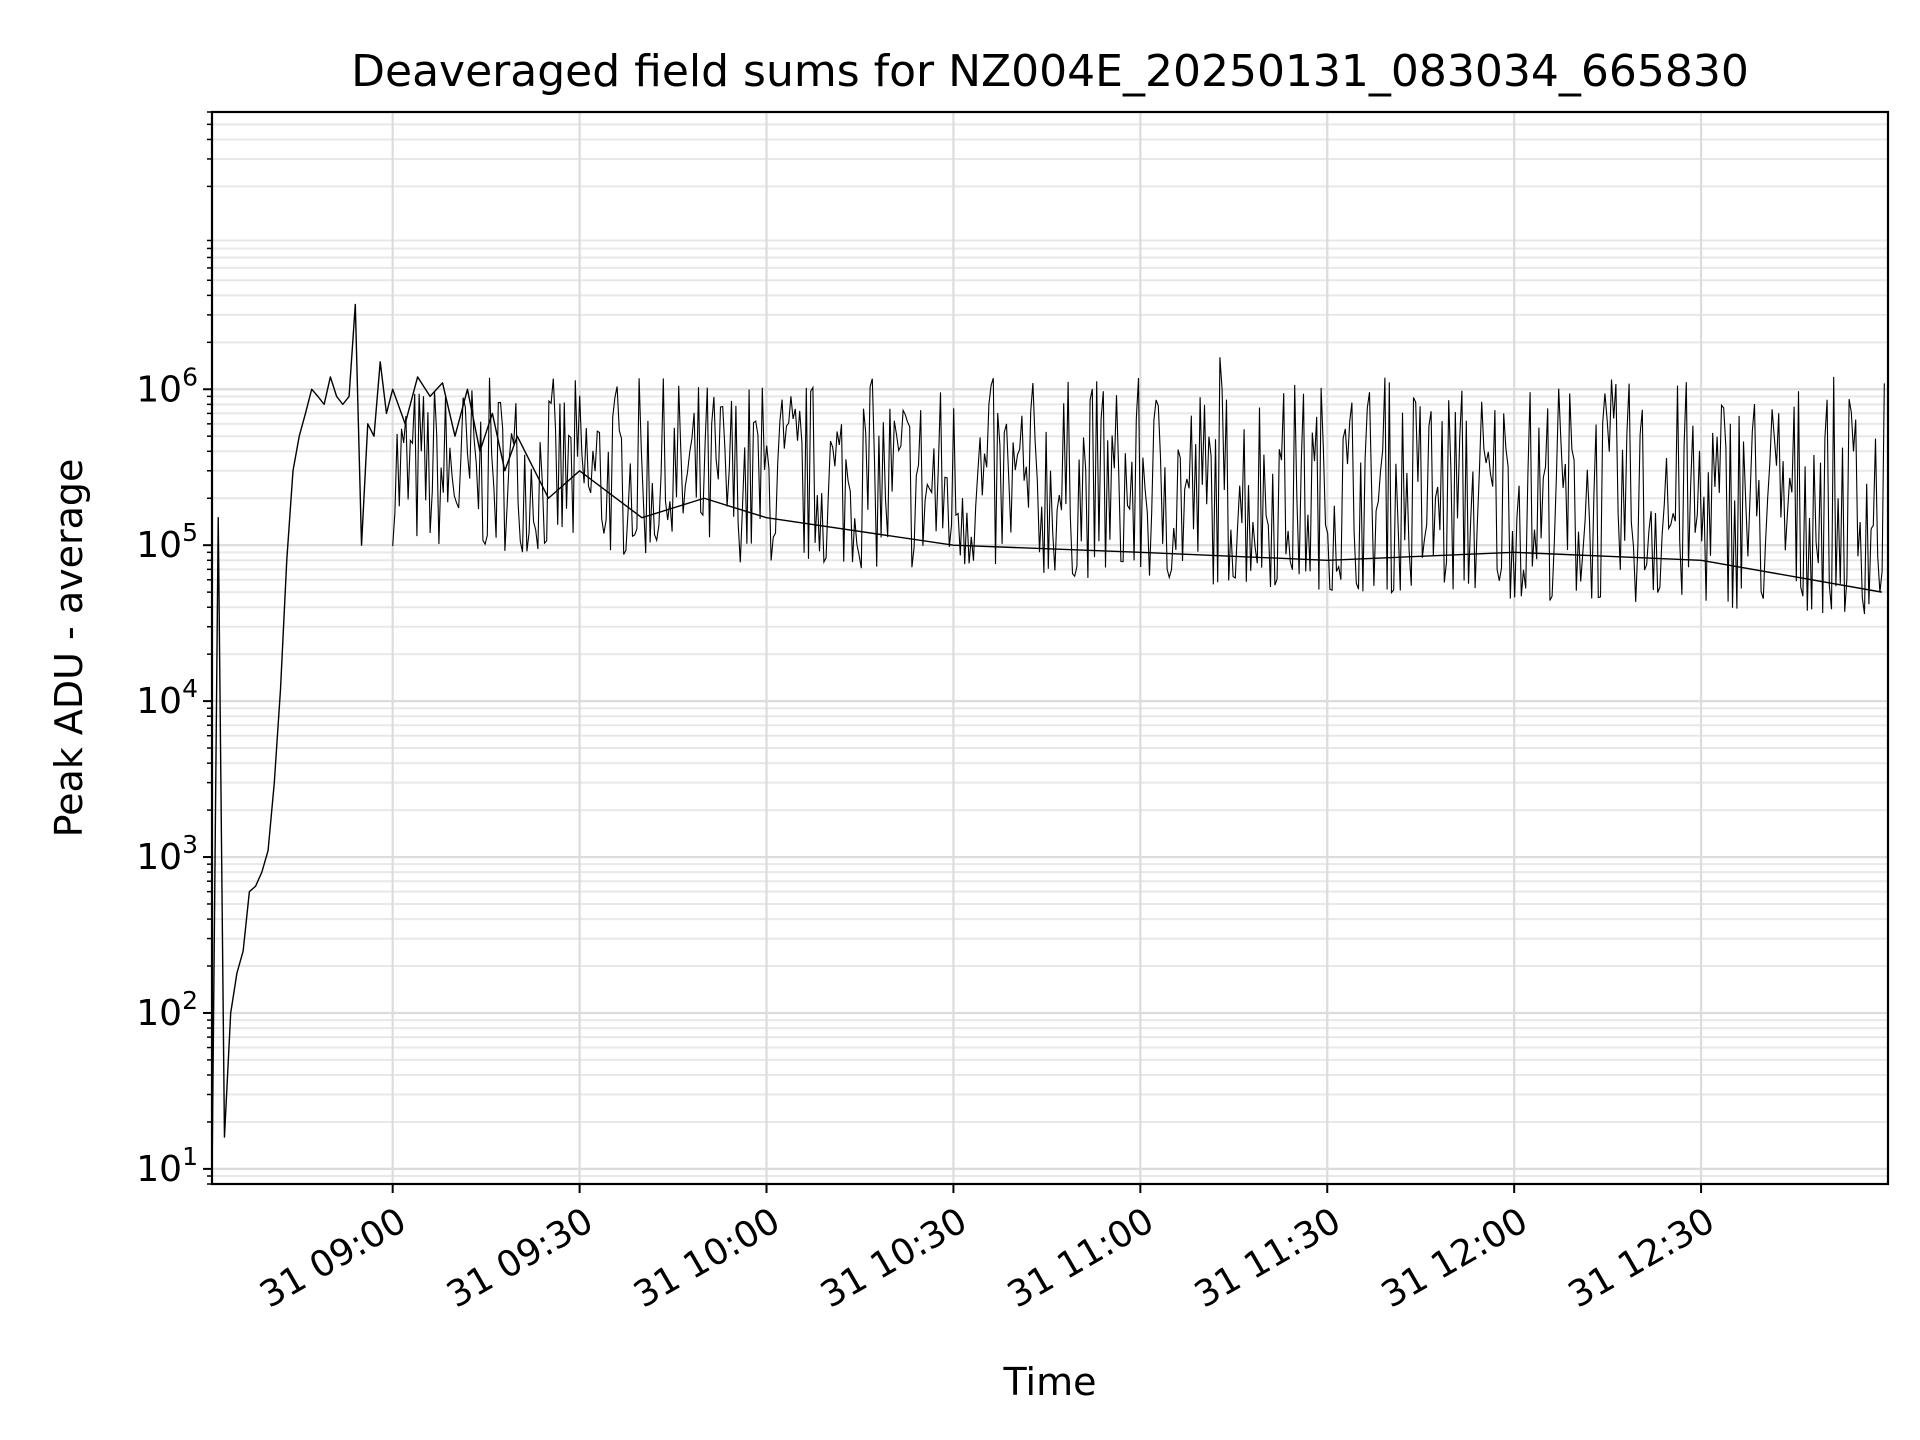 Image resolution: width=1920 pixels, height=1440 pixels. Describe the element at coordinates (1050, 1382) in the screenshot. I see `x-axis-label: Time` at that location.